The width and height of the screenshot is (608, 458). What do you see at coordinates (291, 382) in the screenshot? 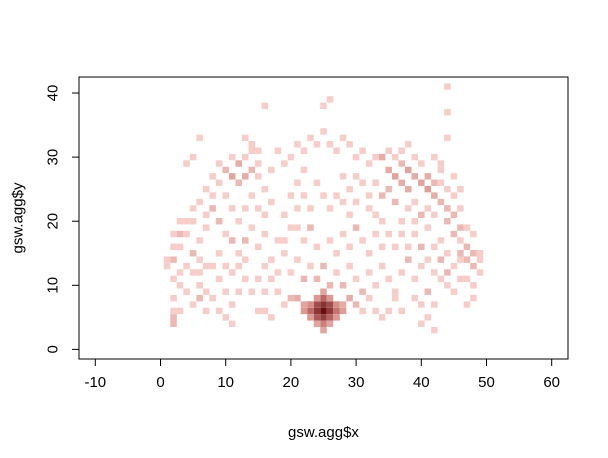
I see `x-tick-label: 20` at bounding box center [291, 382].